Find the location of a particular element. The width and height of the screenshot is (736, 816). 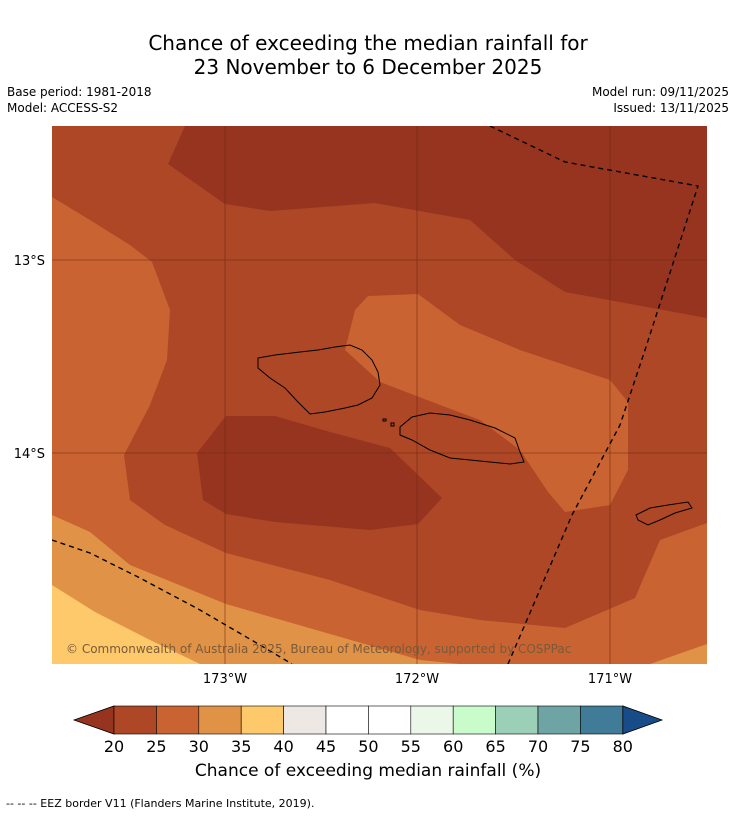

colorbar-tick-label: 80 is located at coordinates (623, 746).